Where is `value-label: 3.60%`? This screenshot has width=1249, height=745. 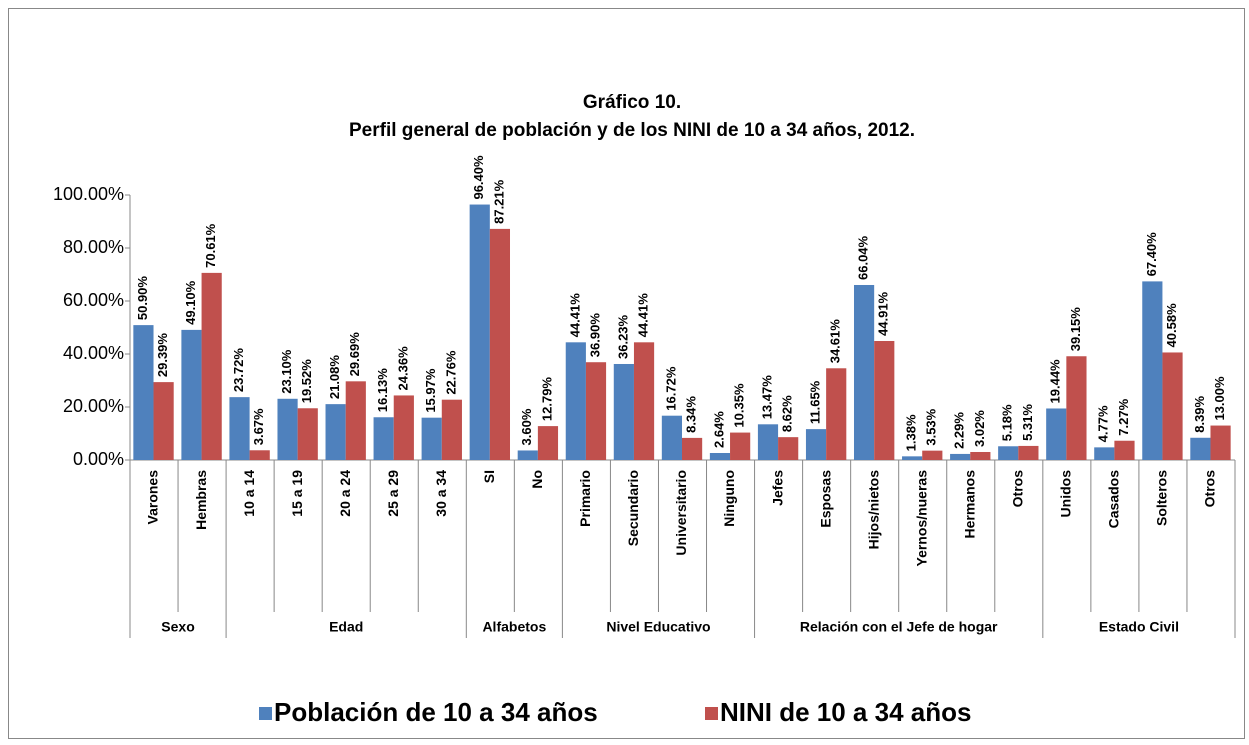
value-label: 3.60% is located at coordinates (526, 426).